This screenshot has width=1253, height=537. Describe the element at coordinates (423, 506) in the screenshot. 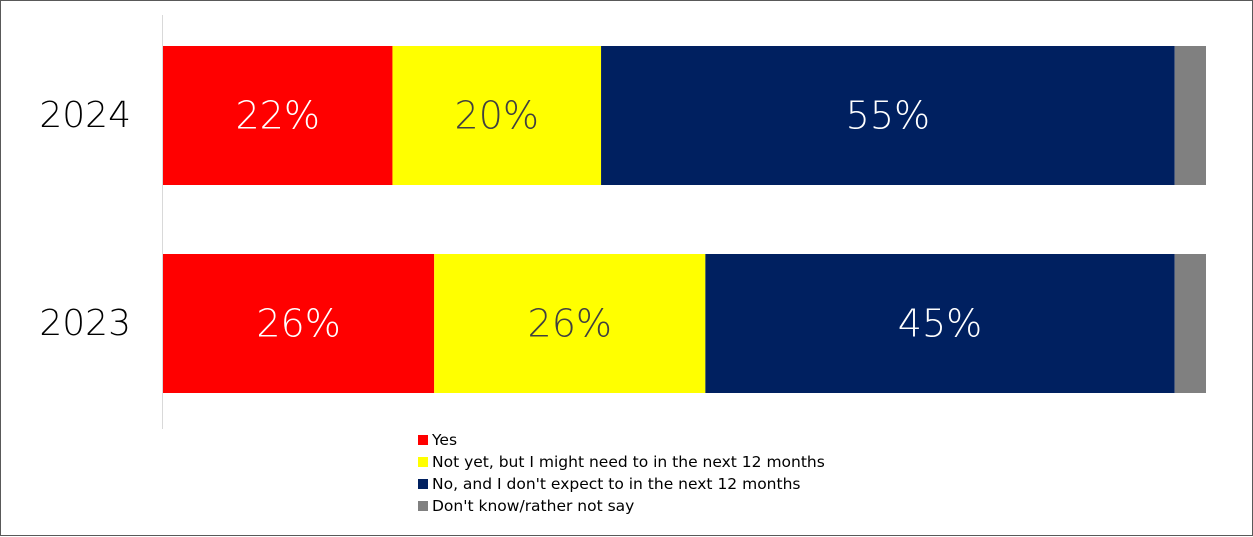

I see `legend-swatch-dont-know` at that location.